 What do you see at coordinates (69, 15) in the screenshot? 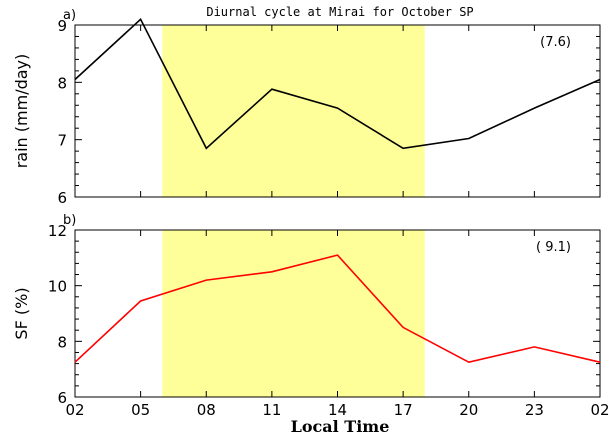
I see `panel-label: a)` at bounding box center [69, 15].